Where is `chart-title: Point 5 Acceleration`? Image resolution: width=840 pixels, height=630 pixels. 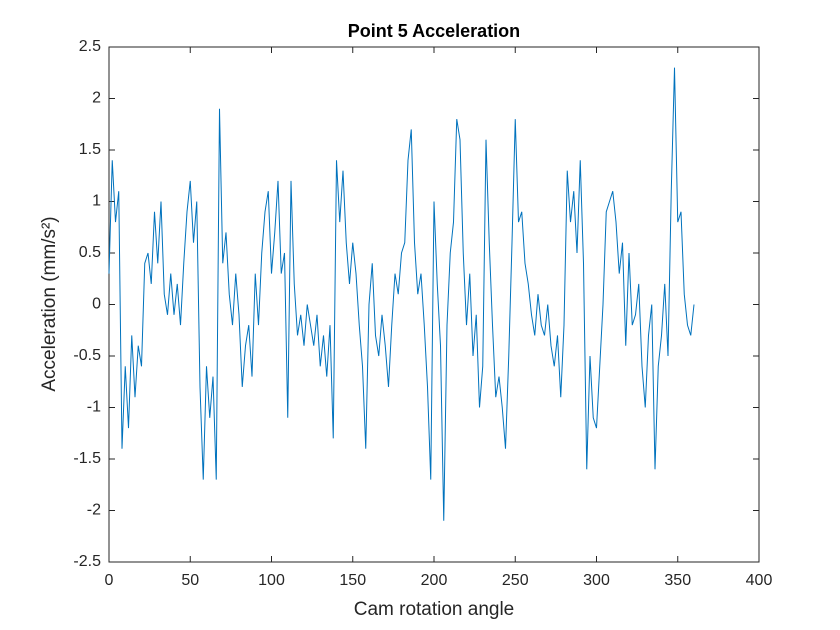
chart-title: Point 5 Acceleration is located at coordinates (434, 31).